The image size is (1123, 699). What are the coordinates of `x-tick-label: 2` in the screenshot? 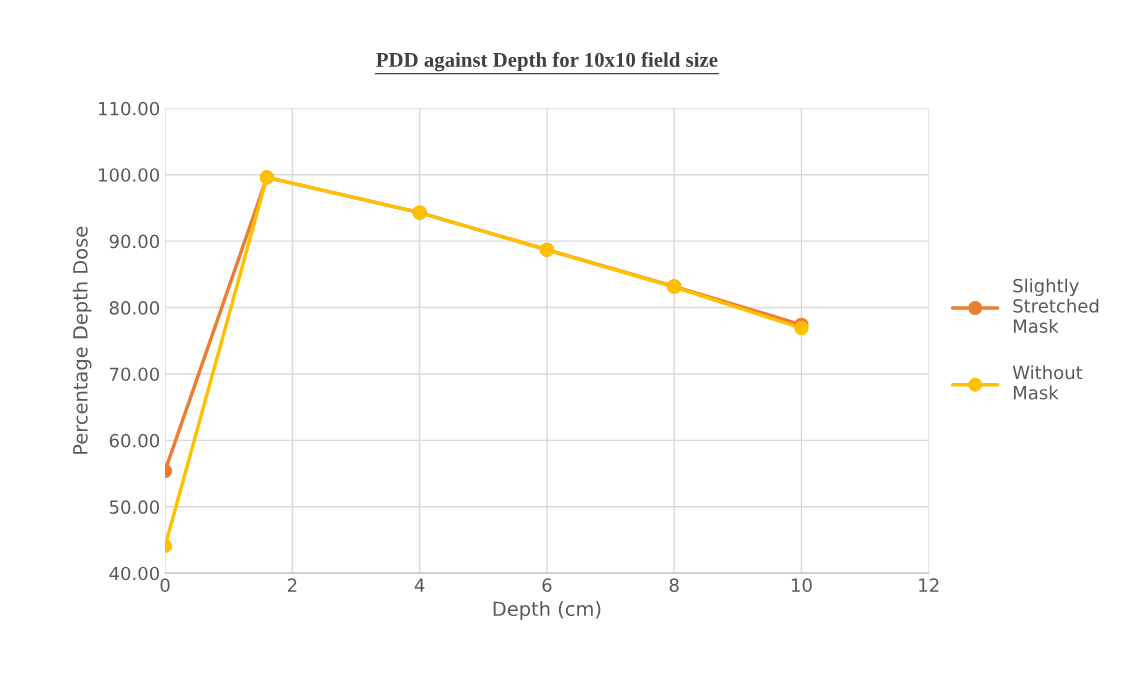 It's located at (292, 585).